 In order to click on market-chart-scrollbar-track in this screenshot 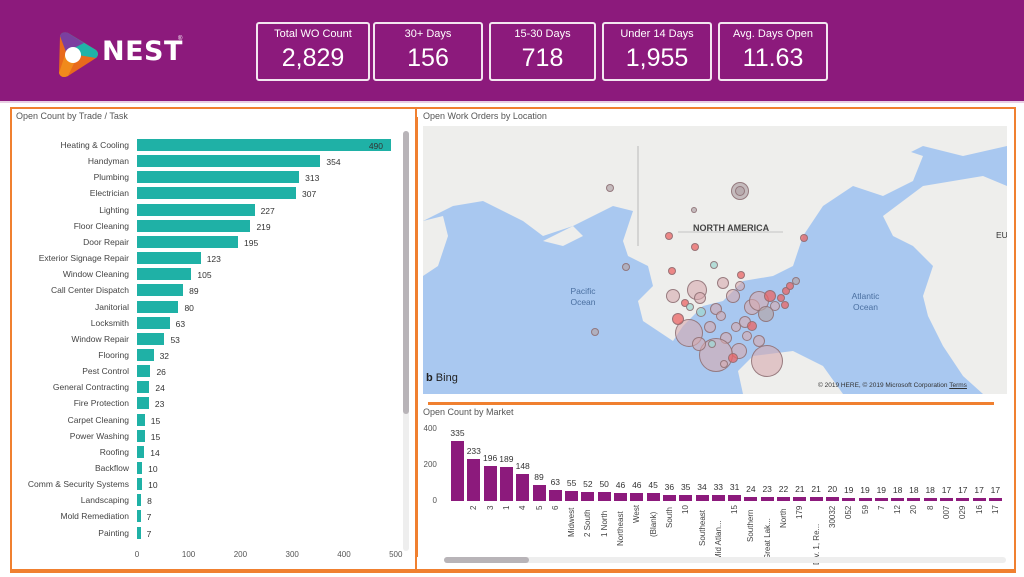, I will do `click(725, 560)`.